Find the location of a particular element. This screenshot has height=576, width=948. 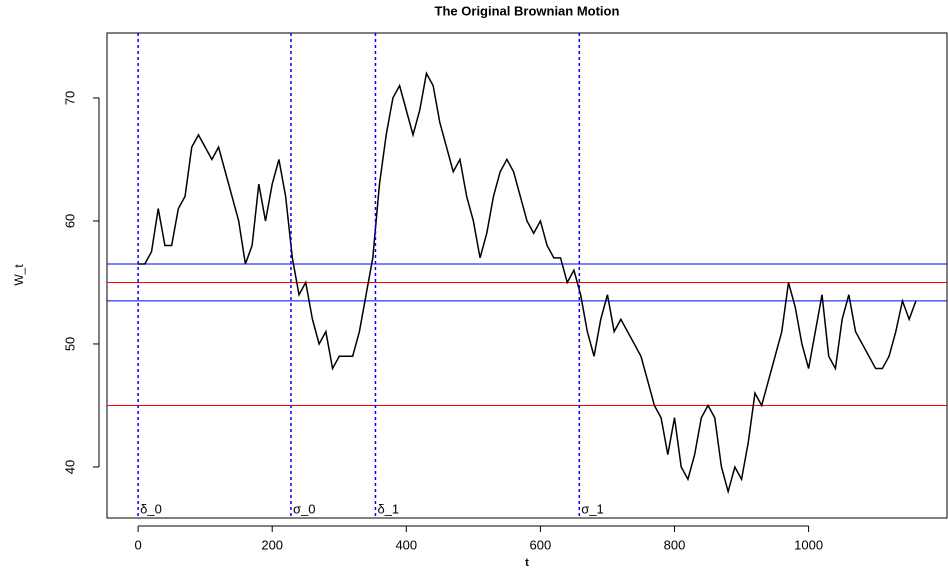

y-tick-label: 70 is located at coordinates (69, 98).